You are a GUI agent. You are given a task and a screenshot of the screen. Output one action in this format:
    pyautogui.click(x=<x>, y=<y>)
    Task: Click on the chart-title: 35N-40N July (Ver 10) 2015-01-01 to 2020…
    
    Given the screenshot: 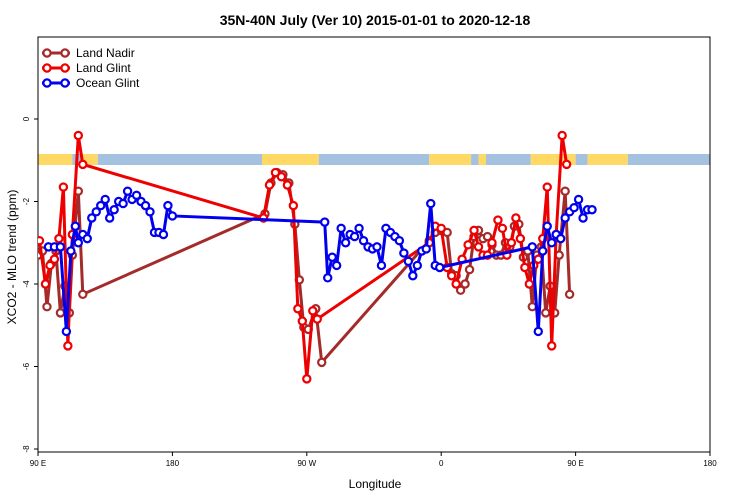 What is the action you would take?
    pyautogui.click(x=375, y=20)
    